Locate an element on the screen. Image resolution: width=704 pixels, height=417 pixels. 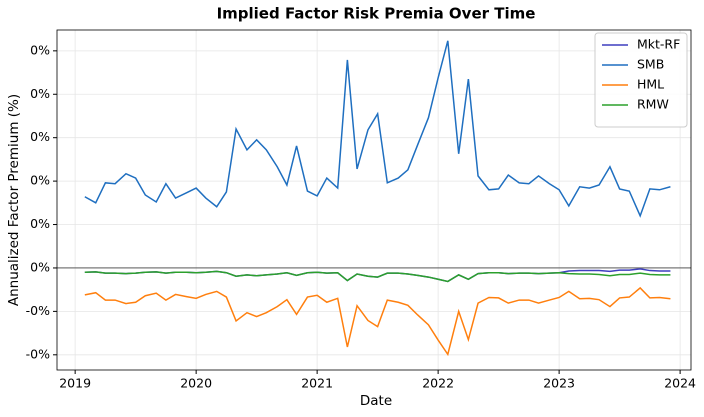
x-axis-label: Date is located at coordinates (376, 401).